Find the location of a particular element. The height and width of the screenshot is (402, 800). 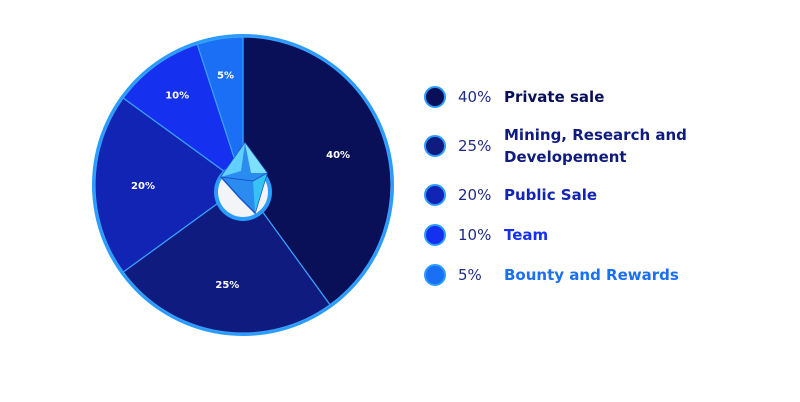

legend-item-mining: 25% Mining, Research and Developement is located at coordinates (559, 146).